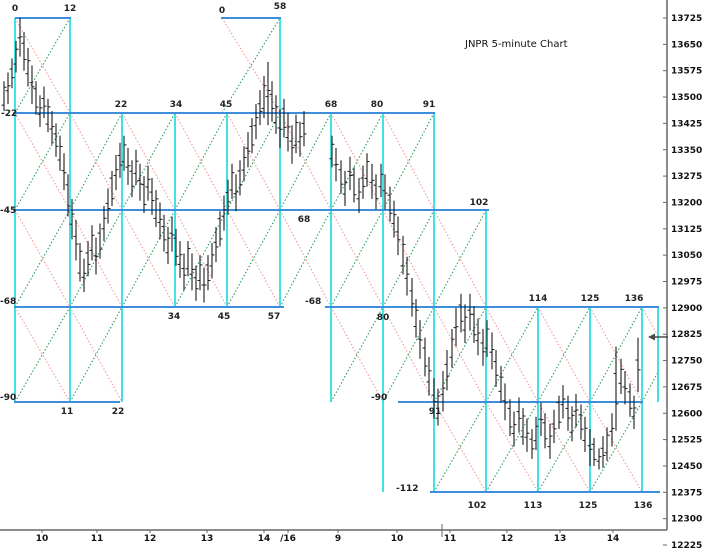 This screenshot has height=548, width=708. Describe the element at coordinates (533, 506) in the screenshot. I see `gann-count-label: 113` at that location.